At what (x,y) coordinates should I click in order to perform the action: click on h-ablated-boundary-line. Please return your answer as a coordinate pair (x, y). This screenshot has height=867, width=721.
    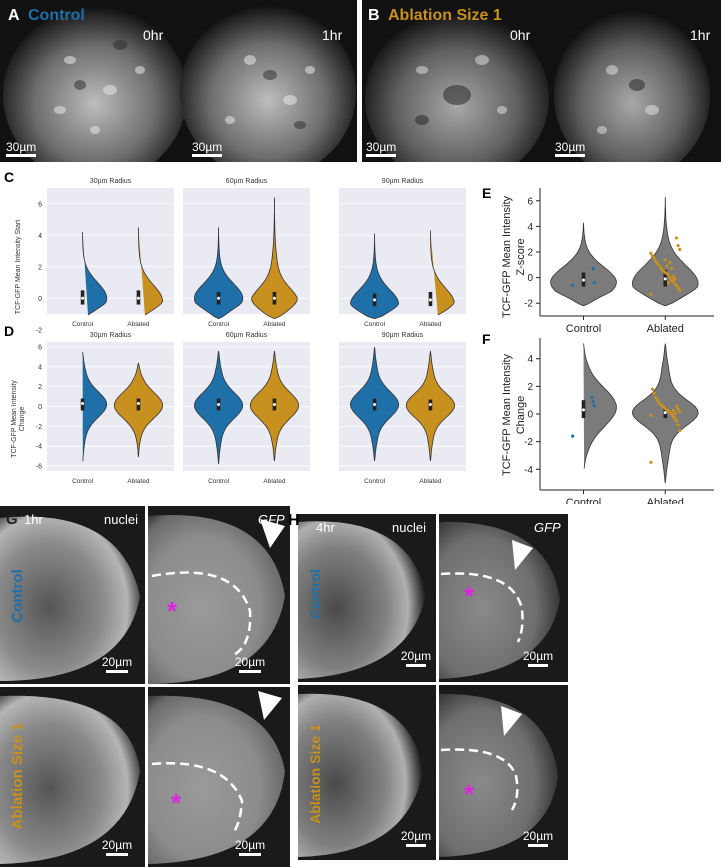
    Looking at the image, I should click on (479, 779).